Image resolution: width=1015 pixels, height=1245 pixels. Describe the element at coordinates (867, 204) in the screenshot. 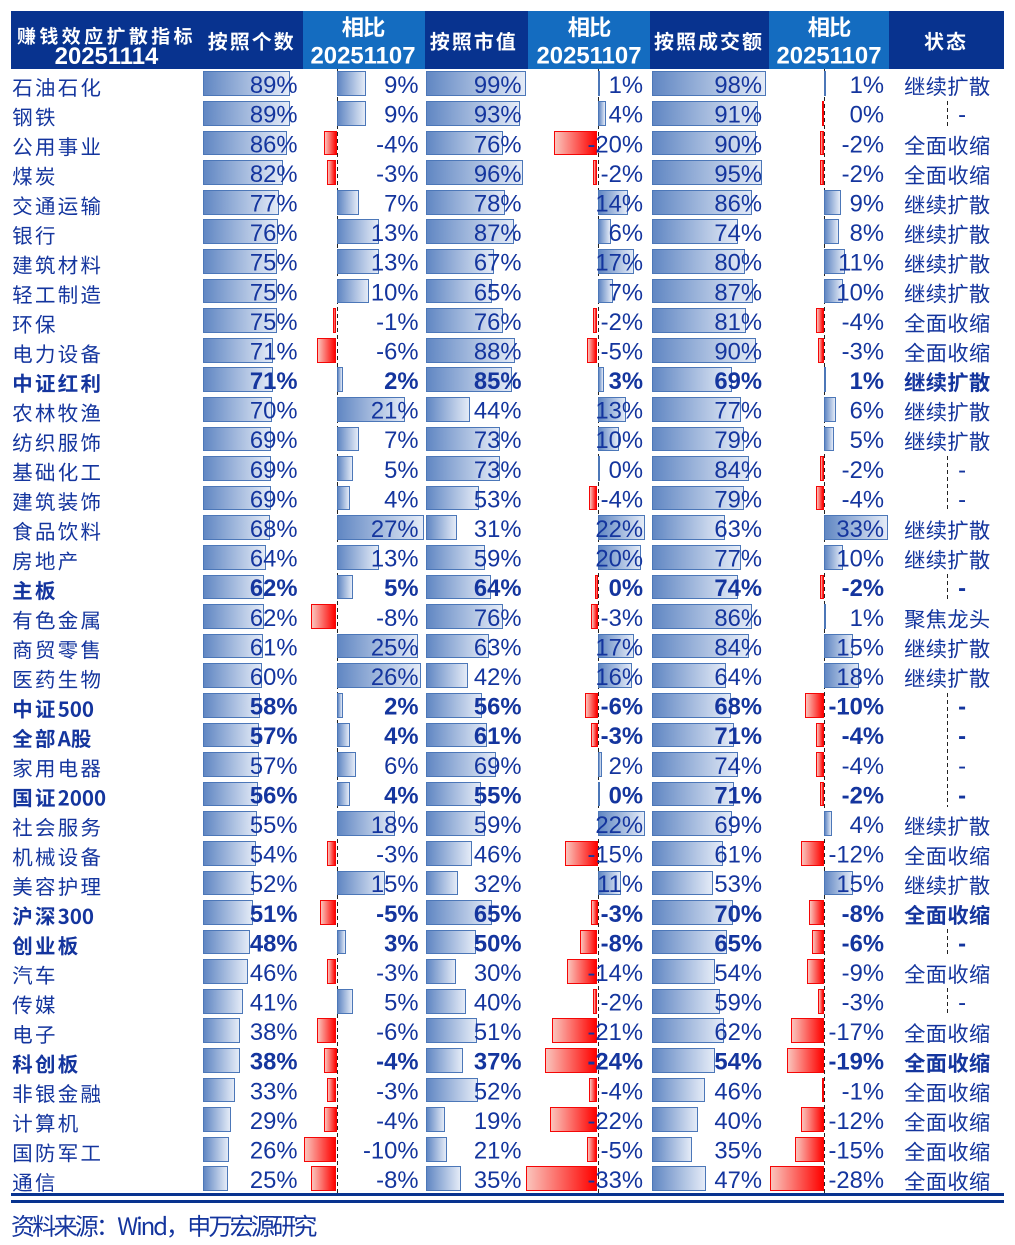

I see `svg-text: 9%` at that location.